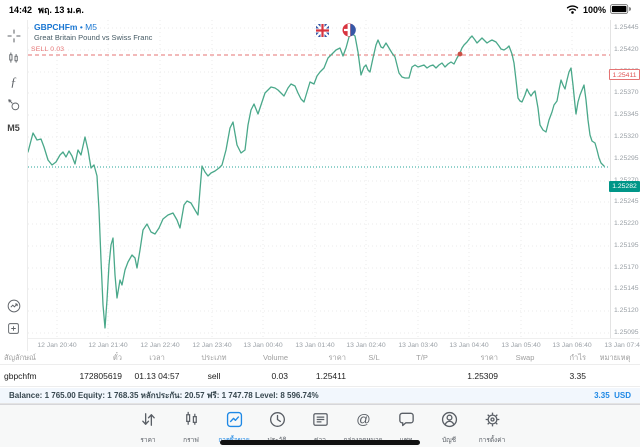 Image resolution: width=640 pixels, height=447 pixels. What do you see at coordinates (626, 158) in the screenshot?
I see `price-axis-label: 1.25295` at bounding box center [626, 158].